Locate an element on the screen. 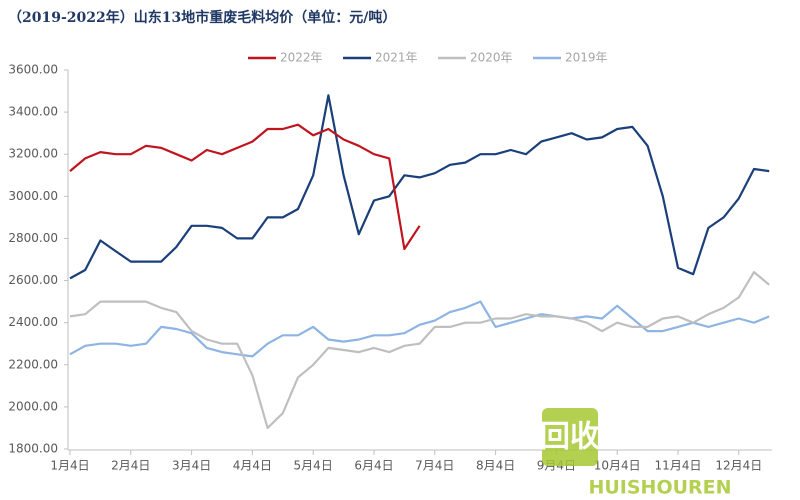 The width and height of the screenshot is (800, 500). x-tick-label: 10月4日 is located at coordinates (617, 466).